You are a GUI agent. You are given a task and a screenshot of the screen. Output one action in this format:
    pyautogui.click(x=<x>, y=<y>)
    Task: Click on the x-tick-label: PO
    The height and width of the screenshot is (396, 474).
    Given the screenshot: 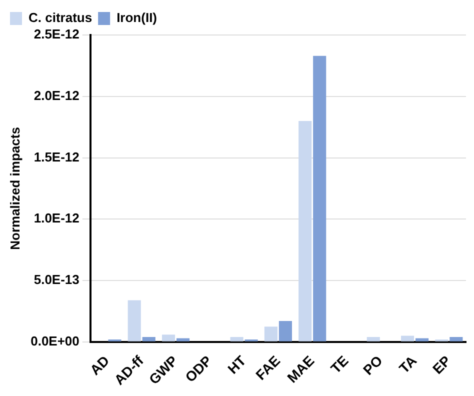 What is the action you would take?
    pyautogui.click(x=373, y=365)
    